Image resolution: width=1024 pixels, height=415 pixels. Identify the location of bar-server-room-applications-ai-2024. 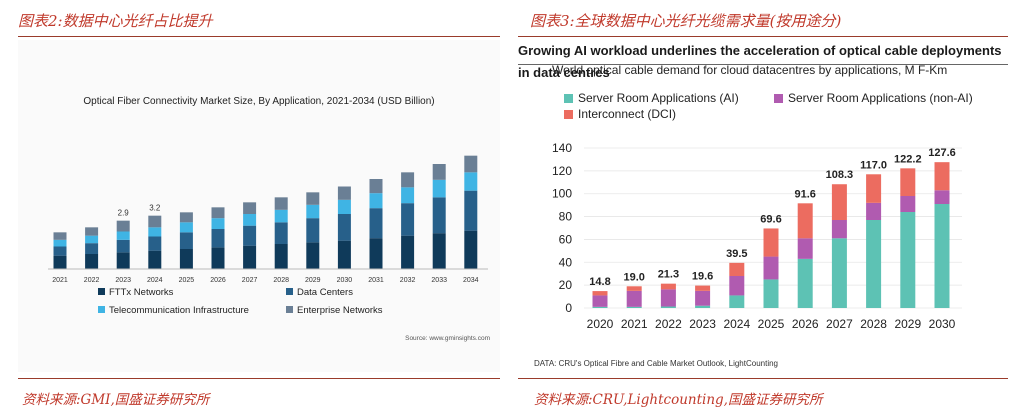
(737, 301).